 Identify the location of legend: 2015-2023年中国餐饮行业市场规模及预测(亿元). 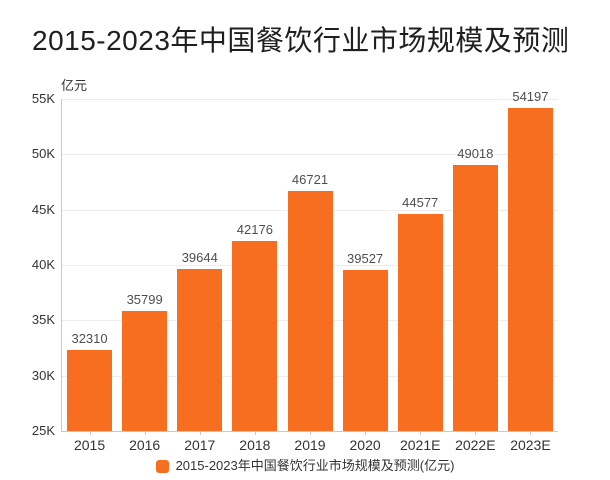
(305, 466).